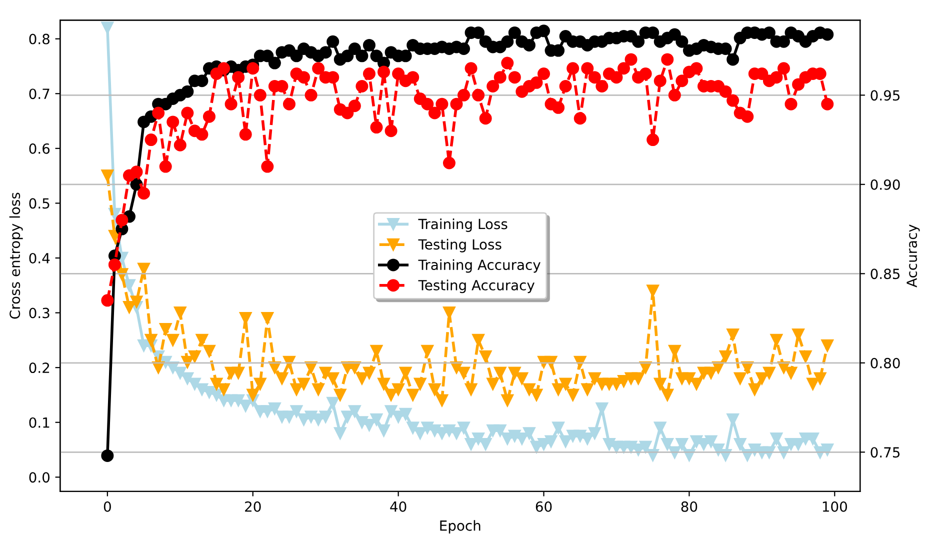 This screenshot has width=940, height=546. I want to click on y-tick-label: 0.7, so click(39, 94).